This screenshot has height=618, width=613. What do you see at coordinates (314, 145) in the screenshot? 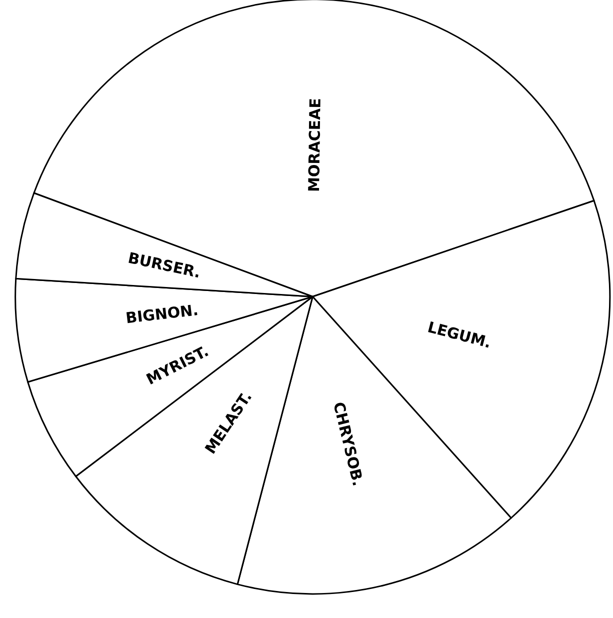
I see `slice-label: MORACEAE` at bounding box center [314, 145].